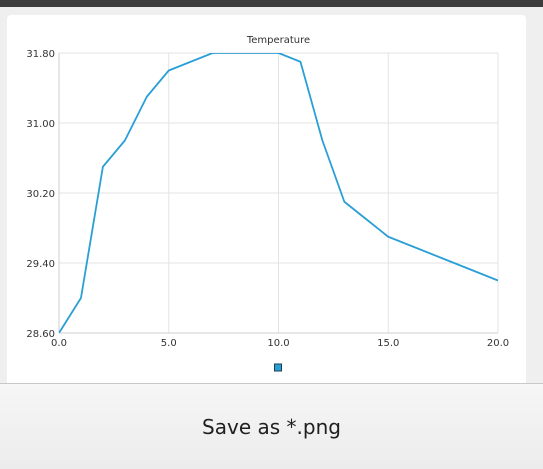 The height and width of the screenshot is (469, 543). What do you see at coordinates (498, 343) in the screenshot?
I see `x-tick-label: 20.0` at bounding box center [498, 343].